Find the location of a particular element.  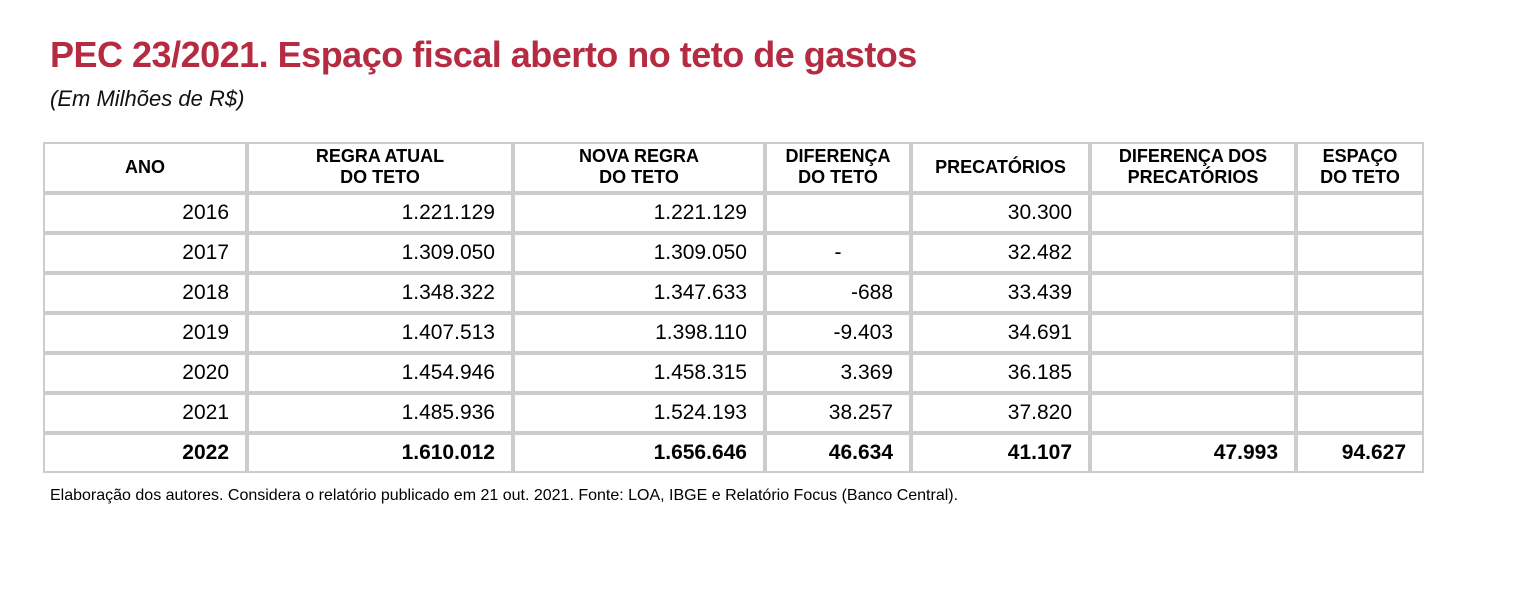

table-cell: 1.485.936 is located at coordinates (380, 412).